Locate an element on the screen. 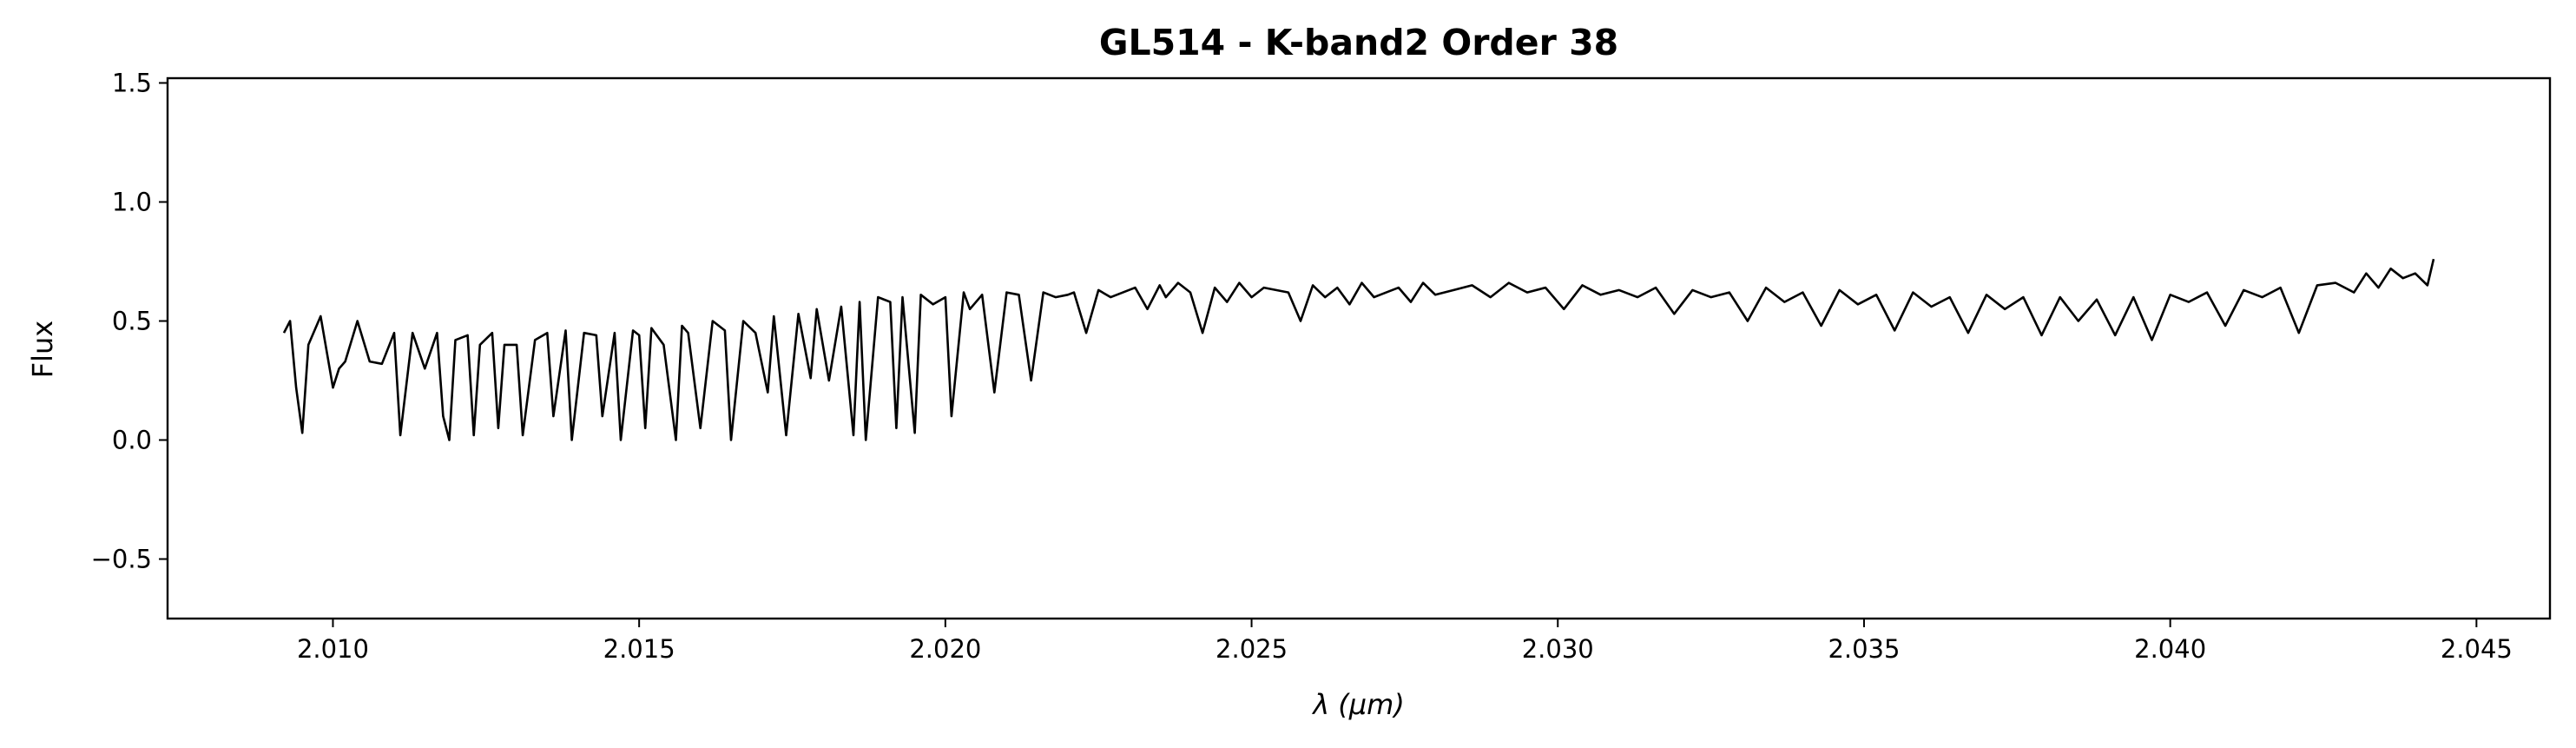 The width and height of the screenshot is (2576, 748). y-tick-label: 0.5 is located at coordinates (132, 320).